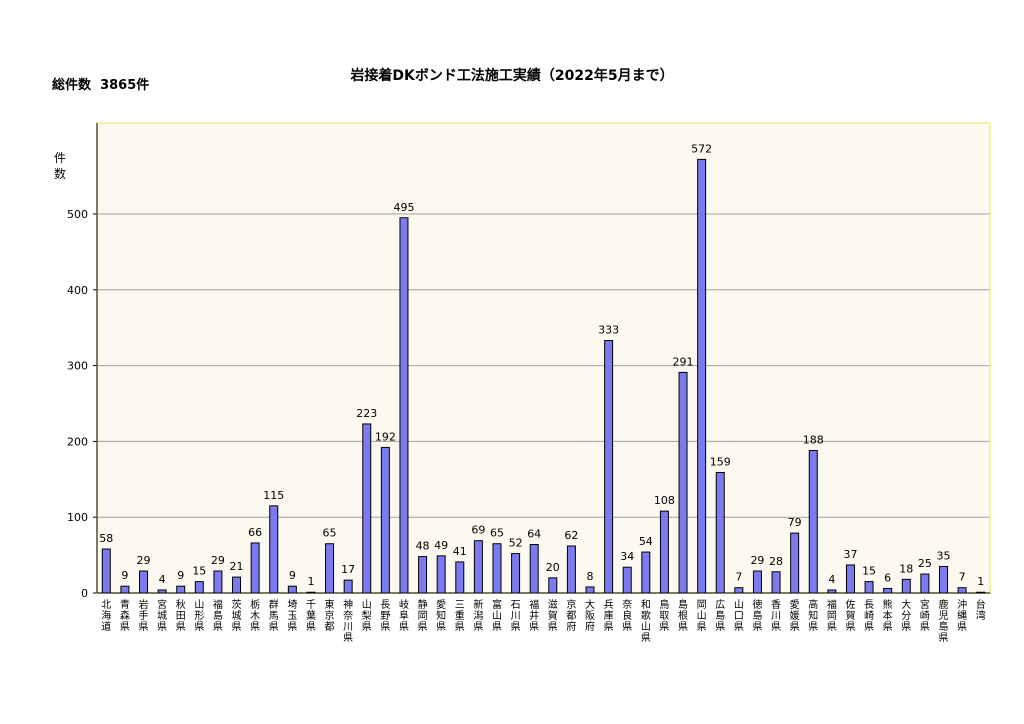 Image resolution: width=1024 pixels, height=724 pixels. What do you see at coordinates (534, 615) in the screenshot?
I see `x-tick-label: 福井県` at bounding box center [534, 615].